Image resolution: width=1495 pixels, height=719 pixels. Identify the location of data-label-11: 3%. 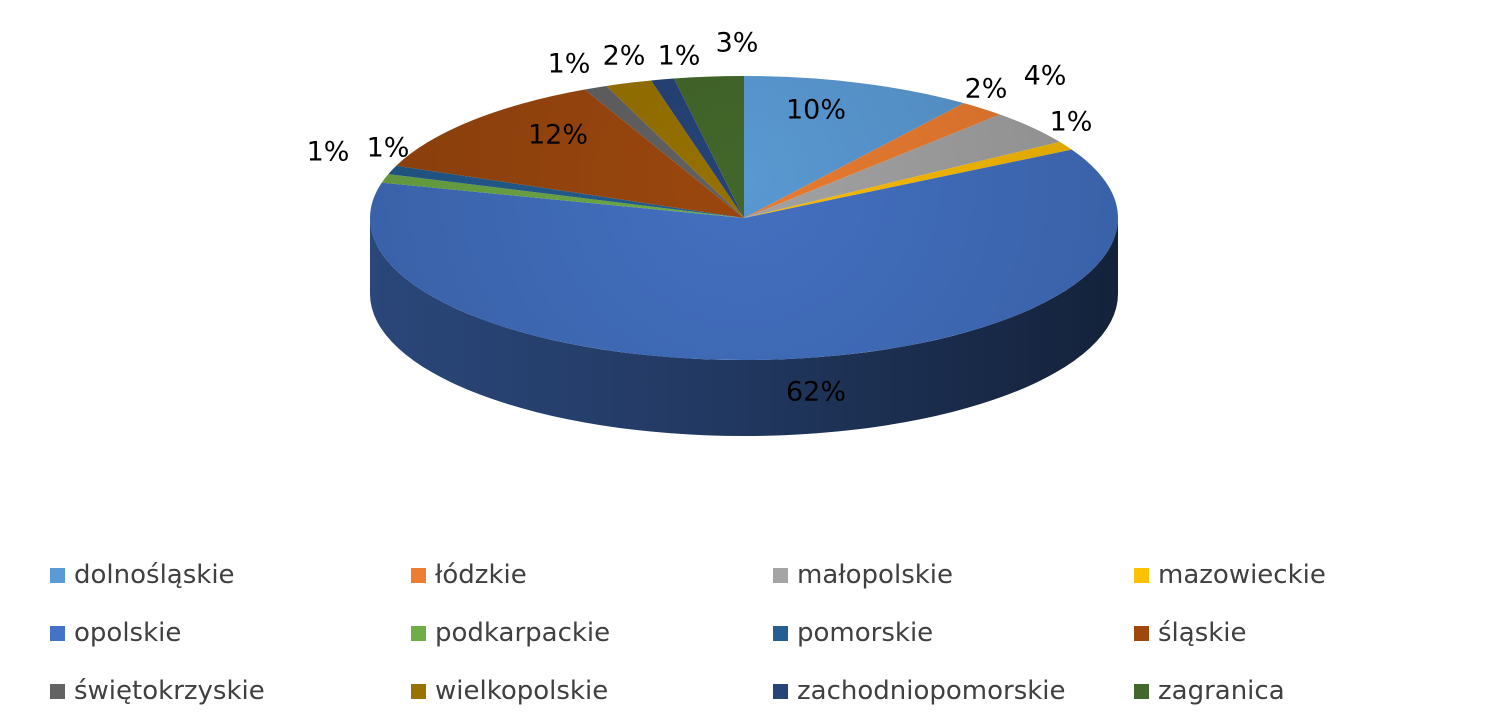
(737, 43).